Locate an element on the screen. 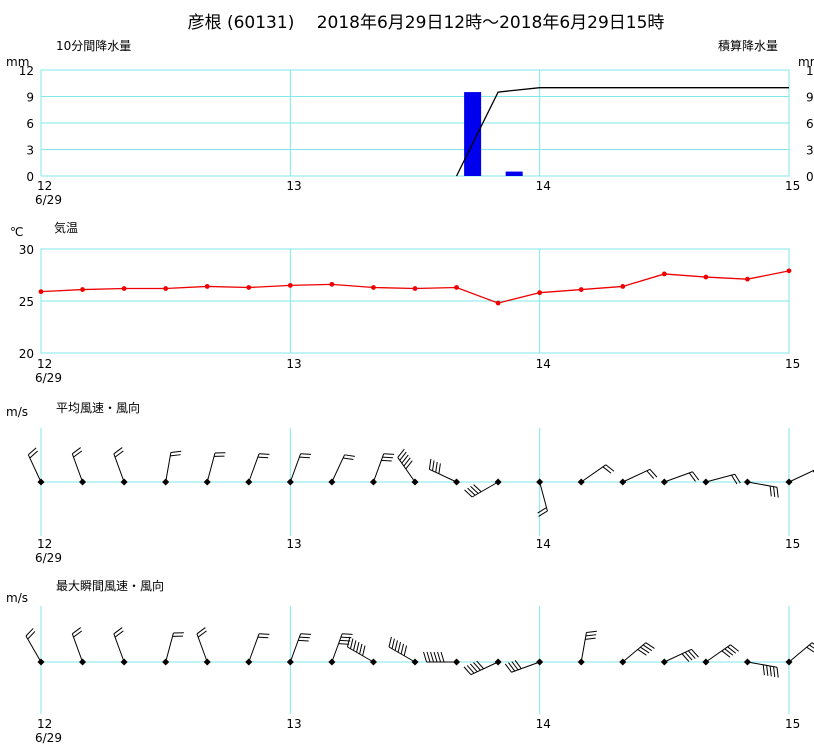 This screenshot has width=814, height=746. wind-x-ticks: 12 13 14 15 6/29 is located at coordinates (417, 551).